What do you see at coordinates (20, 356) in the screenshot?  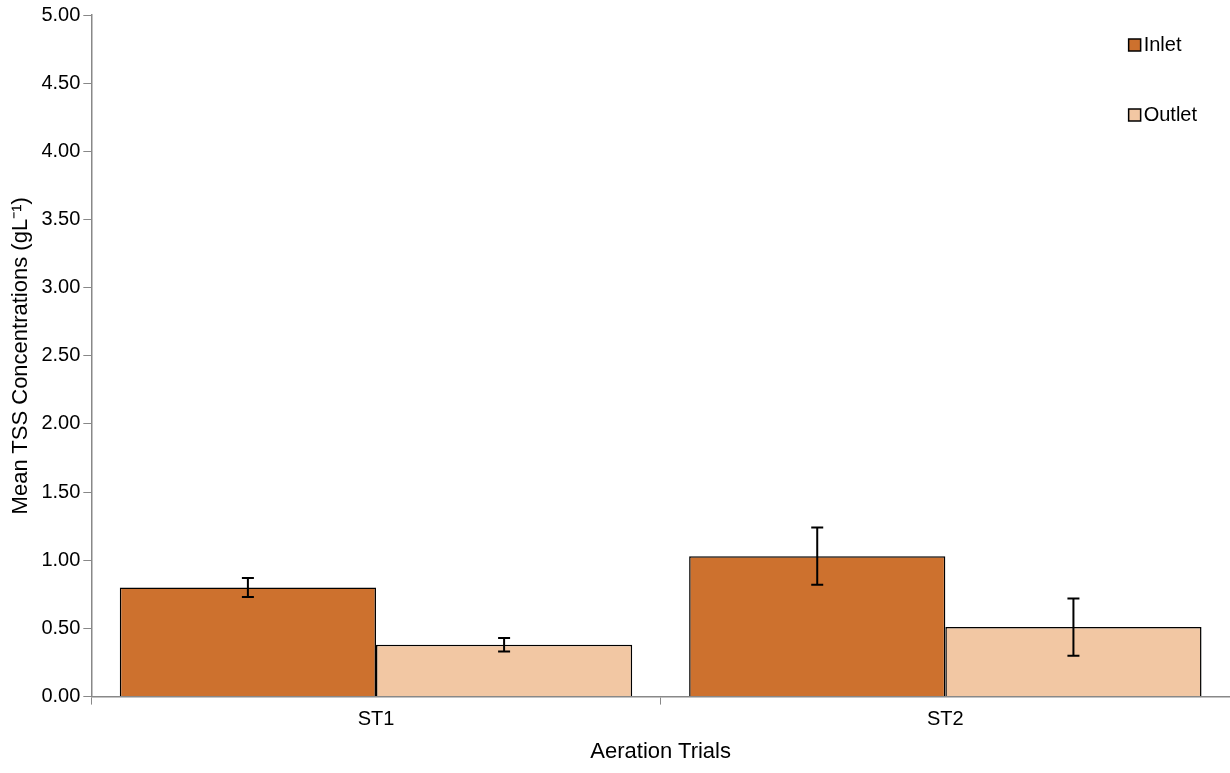 I see `y-axis-title: Mean TSS Concentrations (gL⁻¹)` at bounding box center [20, 356].